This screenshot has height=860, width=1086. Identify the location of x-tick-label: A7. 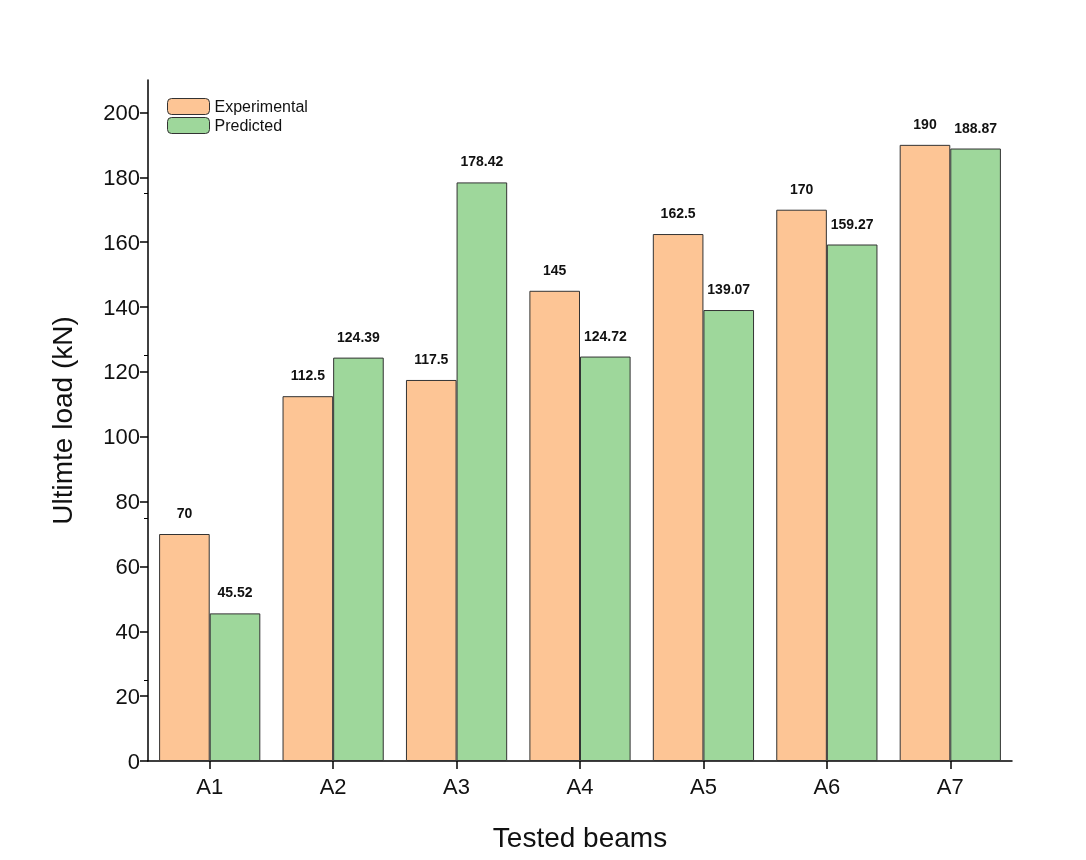
(950, 786).